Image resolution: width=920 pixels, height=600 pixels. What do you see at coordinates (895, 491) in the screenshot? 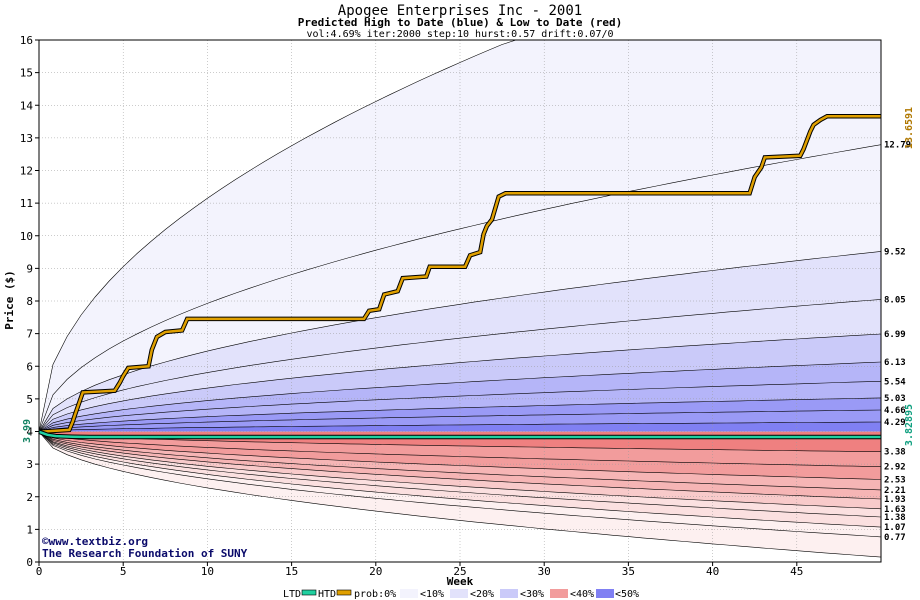
I see `quantile-end-label: 2.21` at bounding box center [895, 491].